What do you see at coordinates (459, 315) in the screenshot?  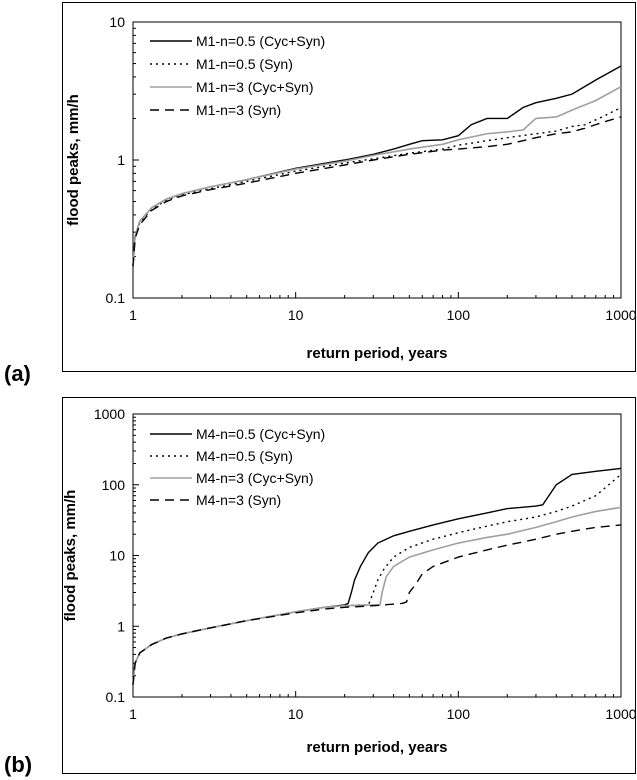 I see `x-tick-label-a: 100` at bounding box center [459, 315].